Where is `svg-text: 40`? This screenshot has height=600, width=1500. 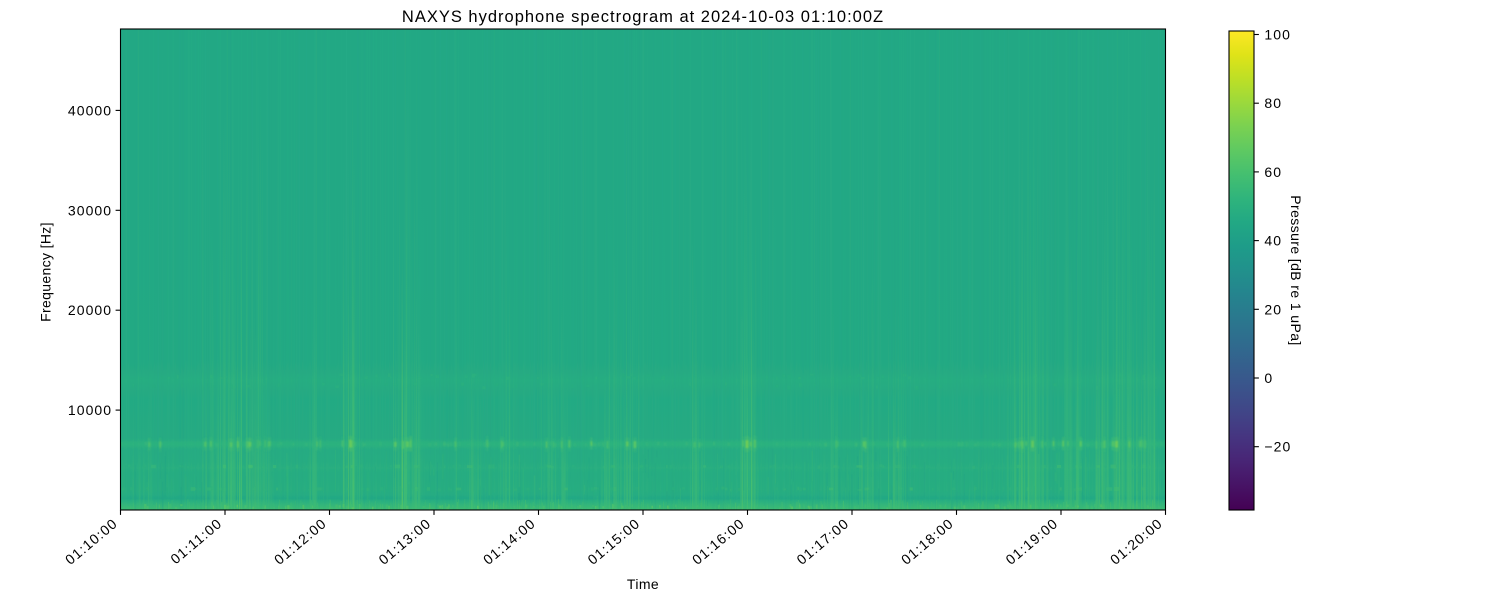 svg-text: 40 is located at coordinates (1273, 241).